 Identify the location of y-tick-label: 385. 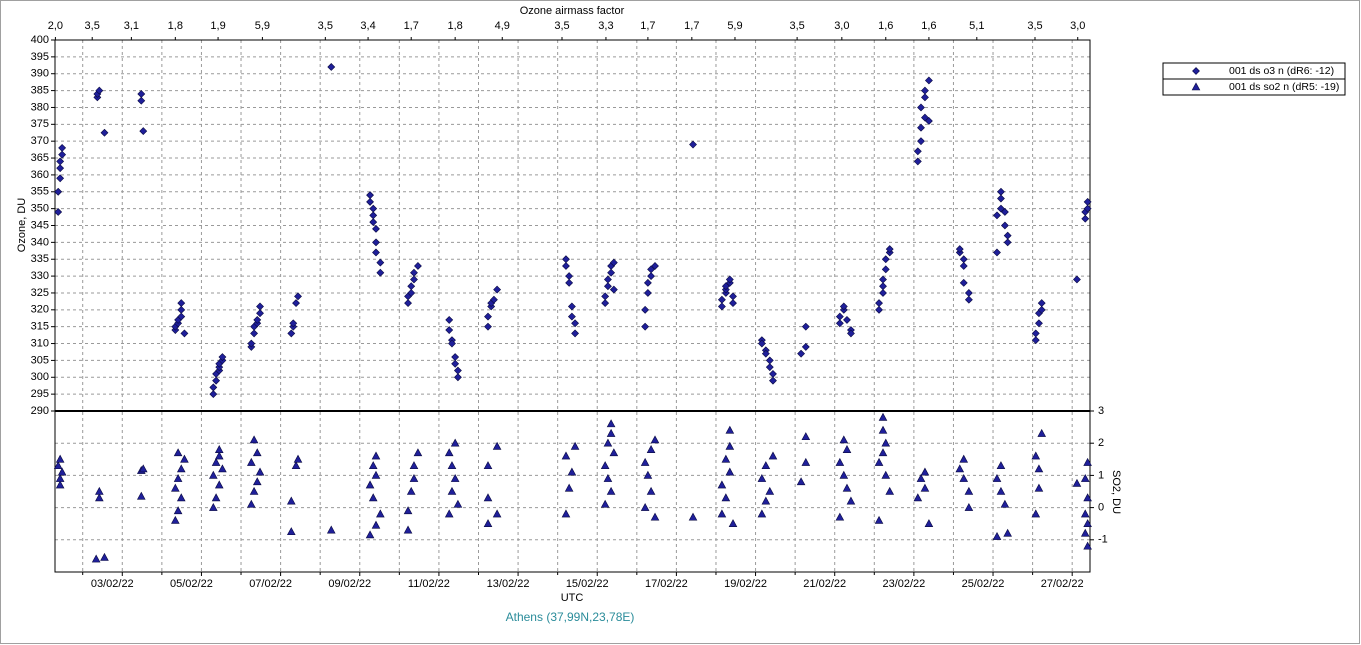
(40, 90).